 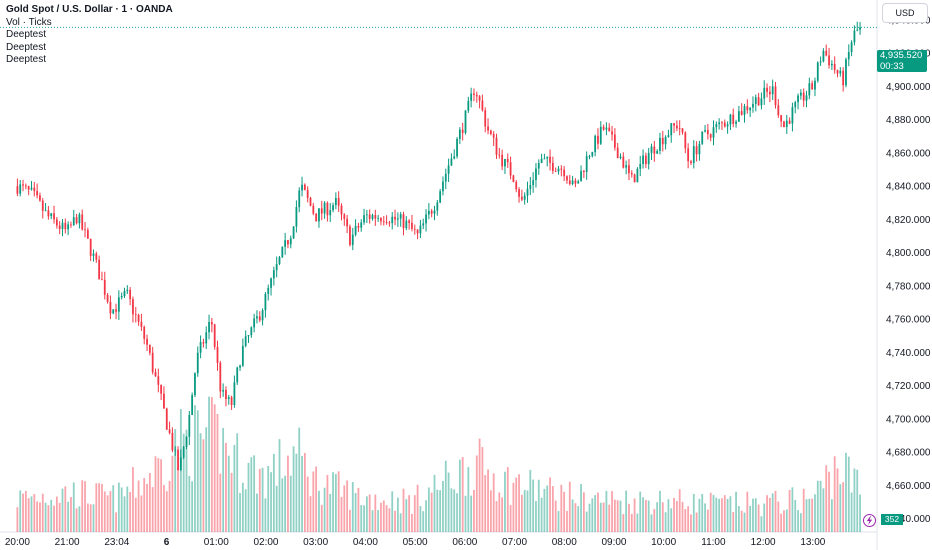 I want to click on time-tick-label: 6, so click(x=167, y=542).